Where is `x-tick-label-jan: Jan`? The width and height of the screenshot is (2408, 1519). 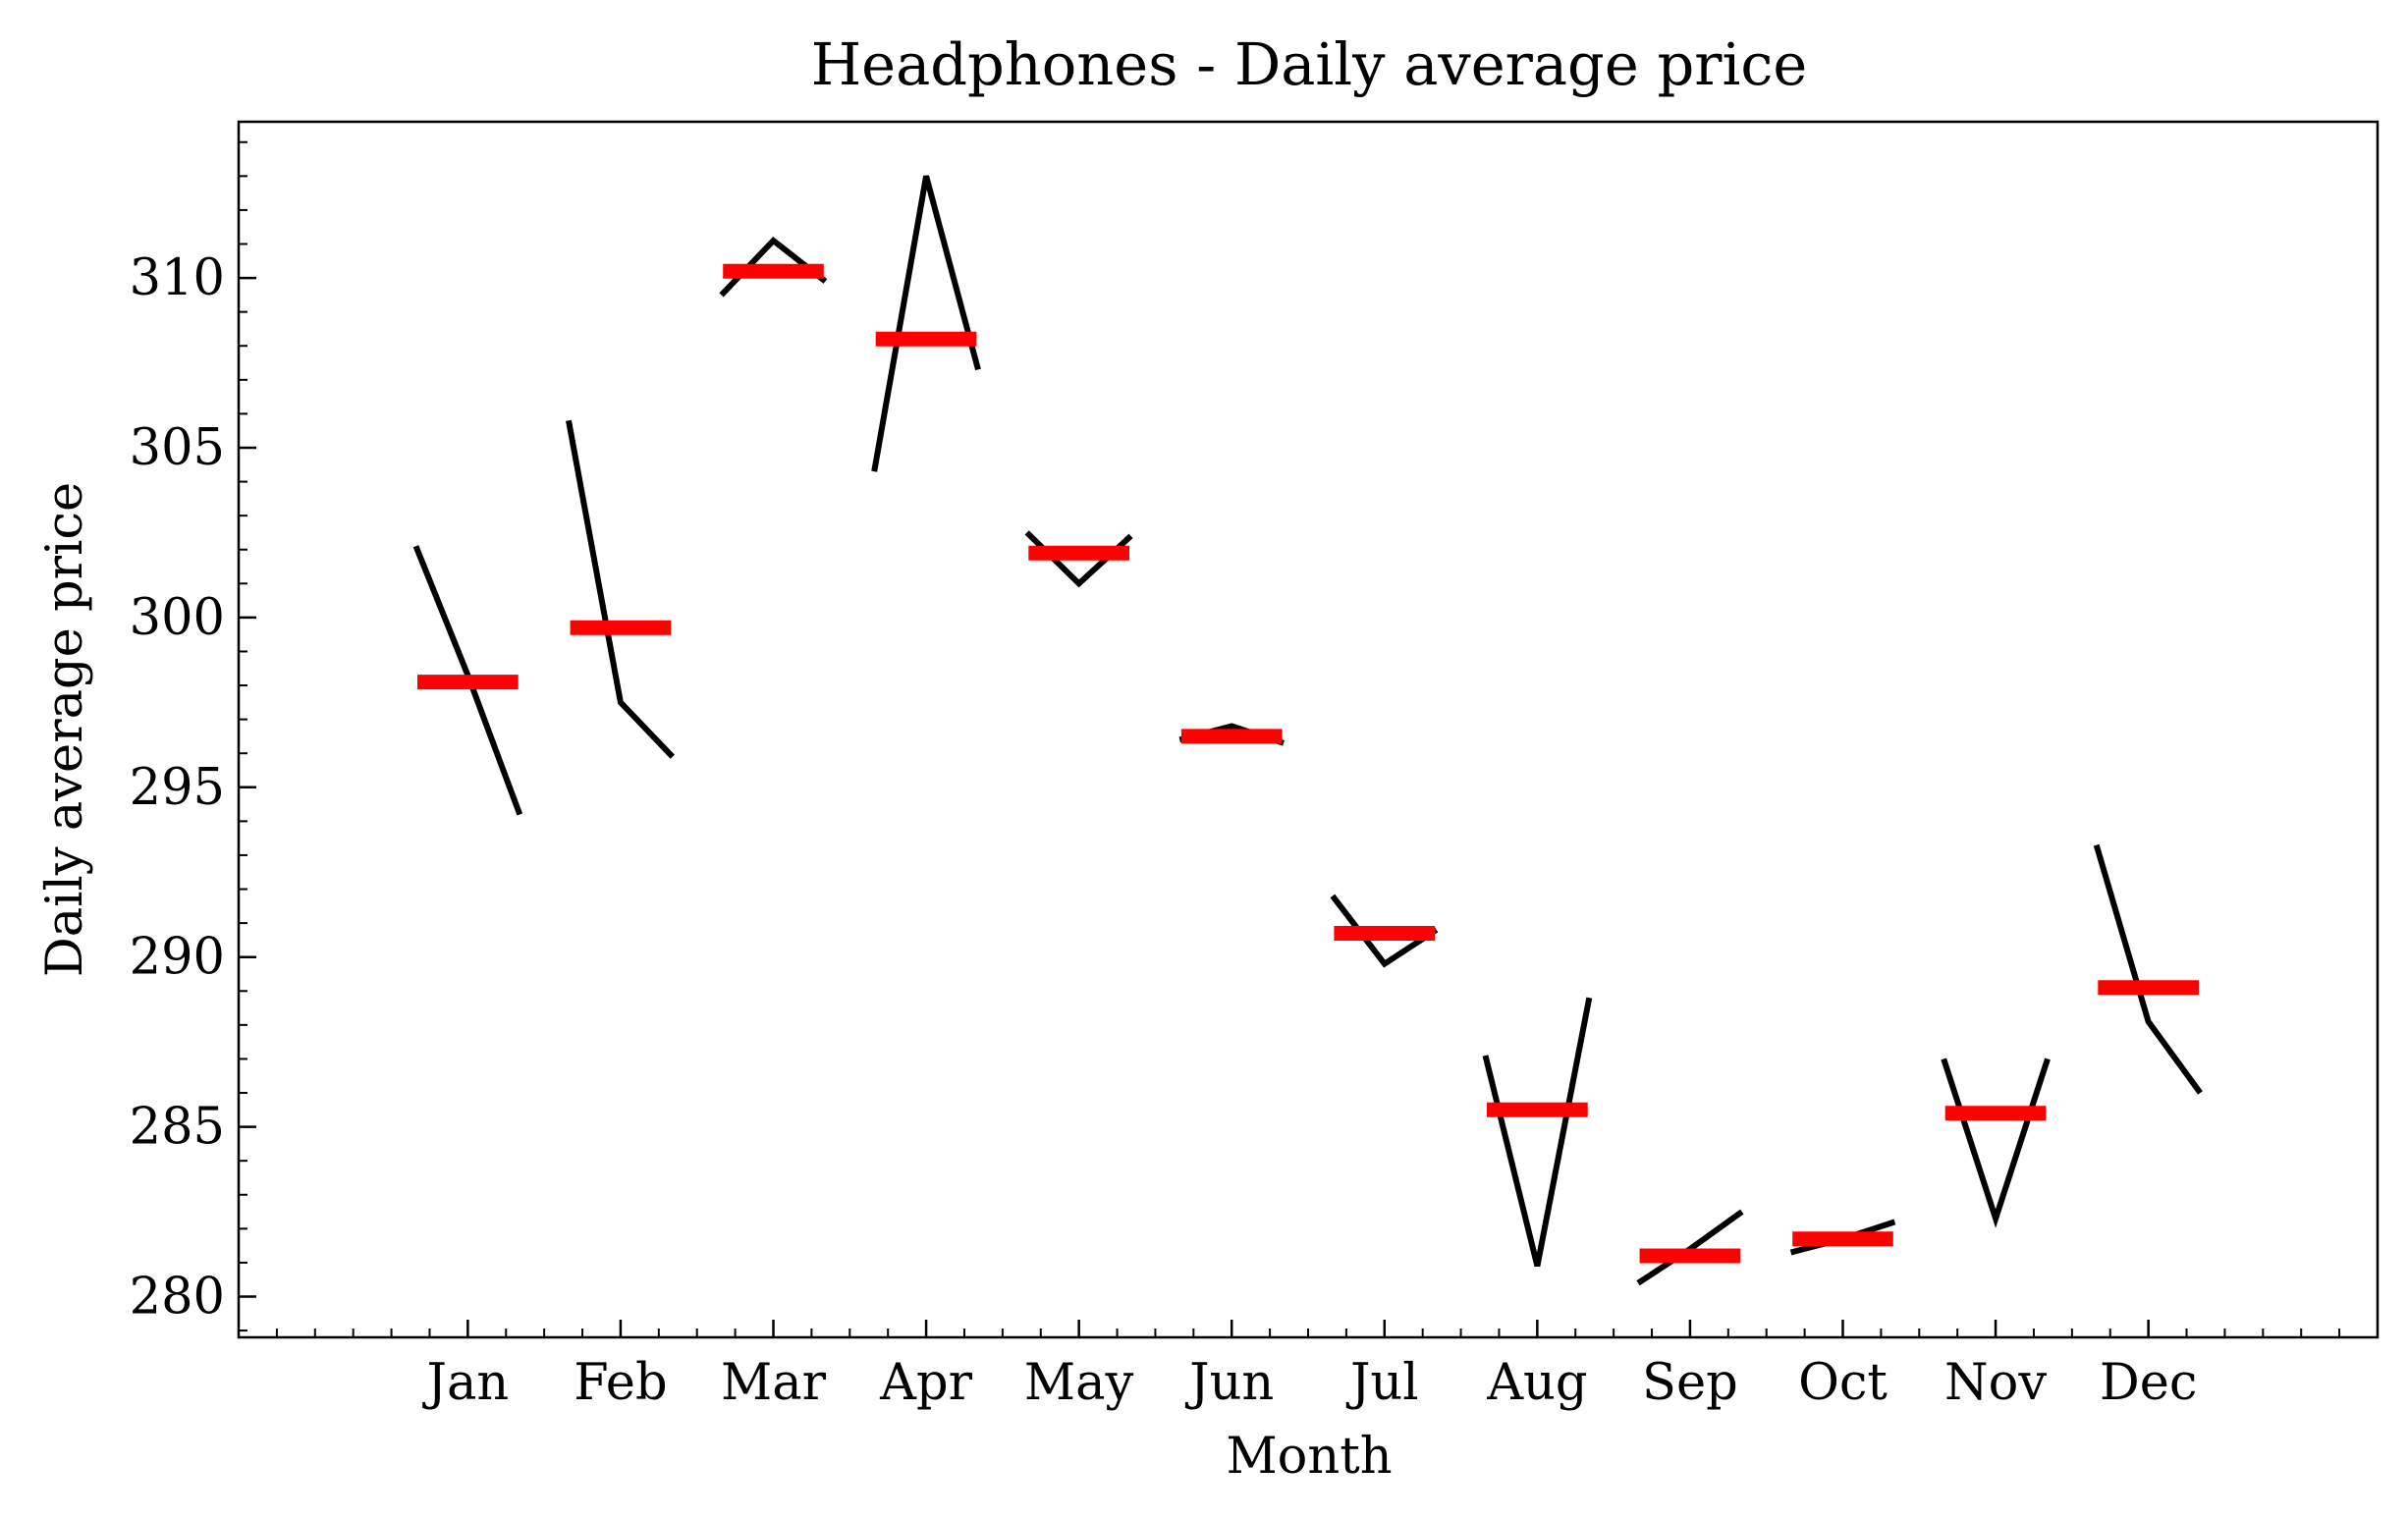
x-tick-label-jan: Jan is located at coordinates (466, 1383).